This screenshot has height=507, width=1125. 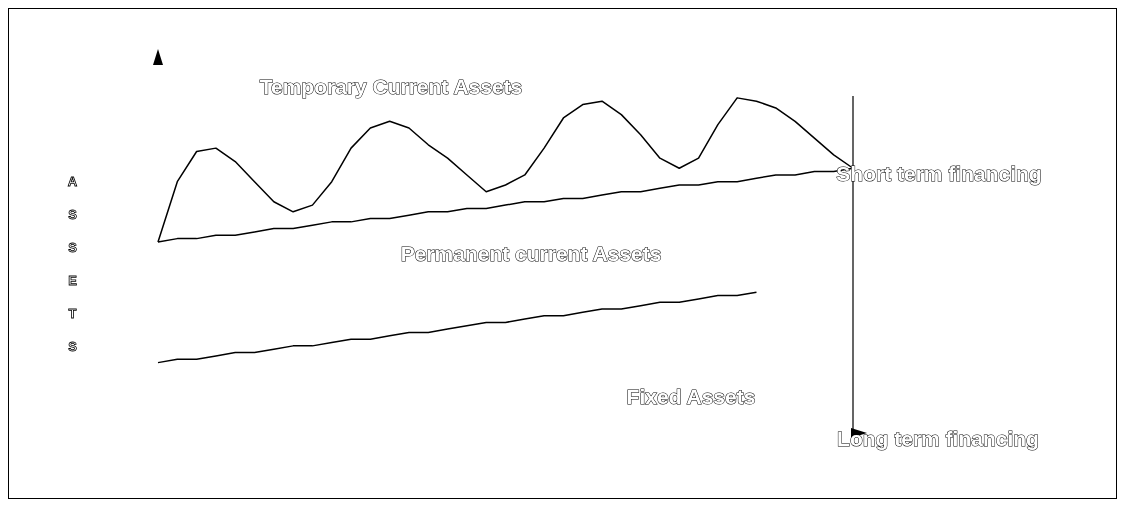 I want to click on annotation: Permanent current Assets, so click(x=531, y=253).